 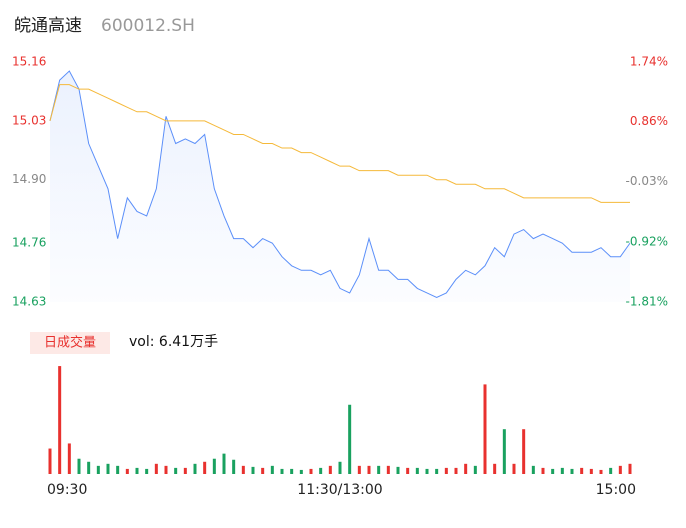 What do you see at coordinates (647, 302) in the screenshot?
I see `y2-tick-label: -1.81%` at bounding box center [647, 302].